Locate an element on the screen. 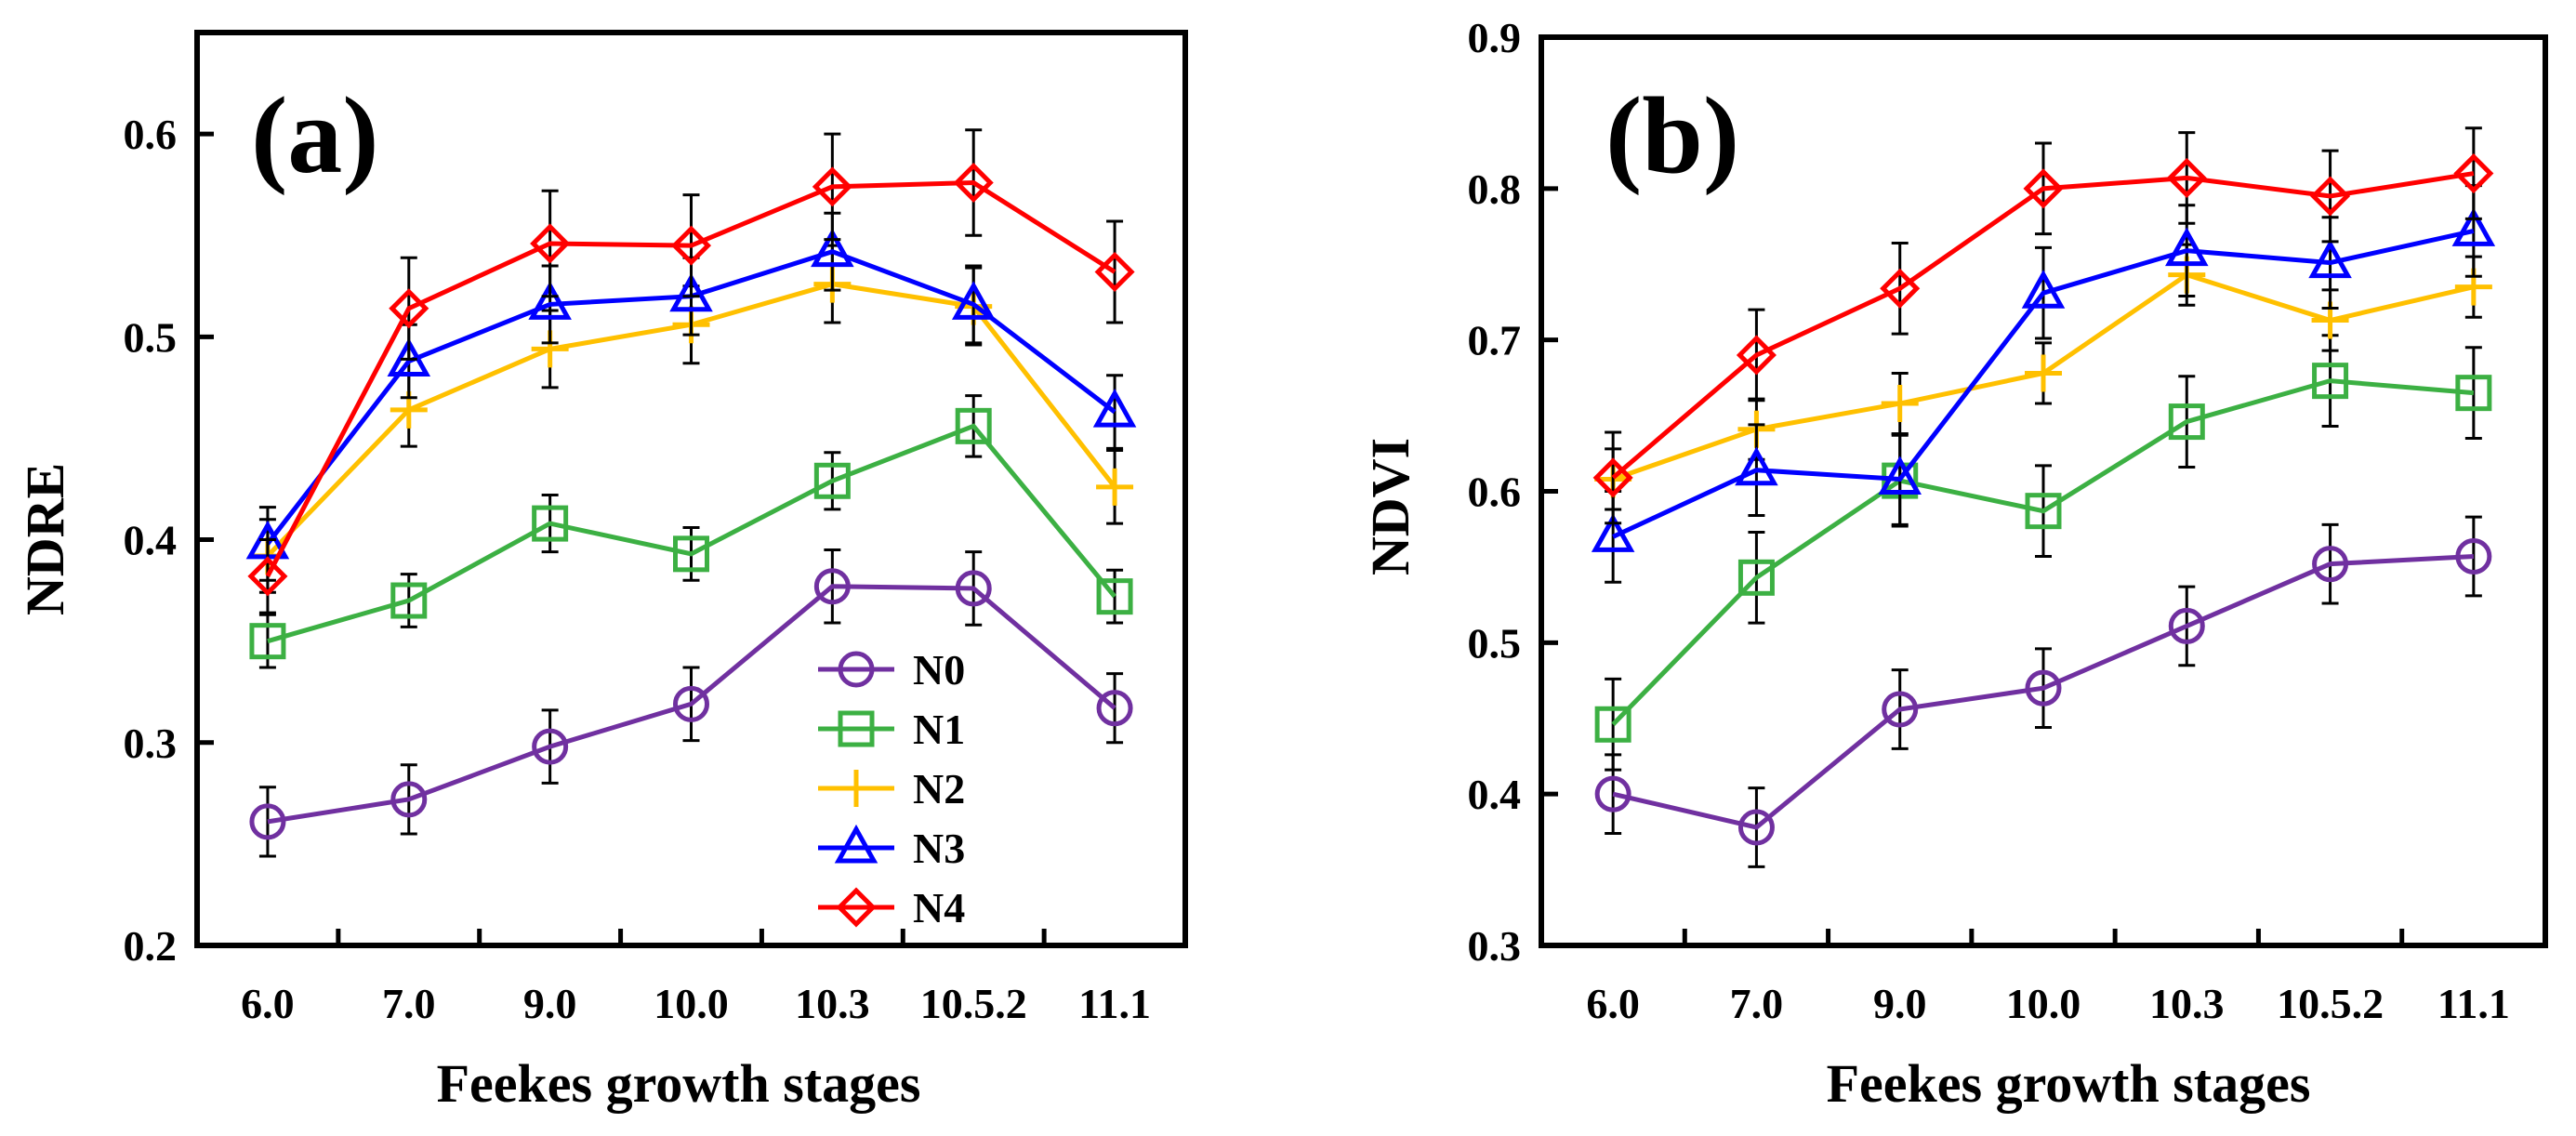  panel-b-x-axis-title: Feekes growth stages is located at coordinates (2069, 1084).